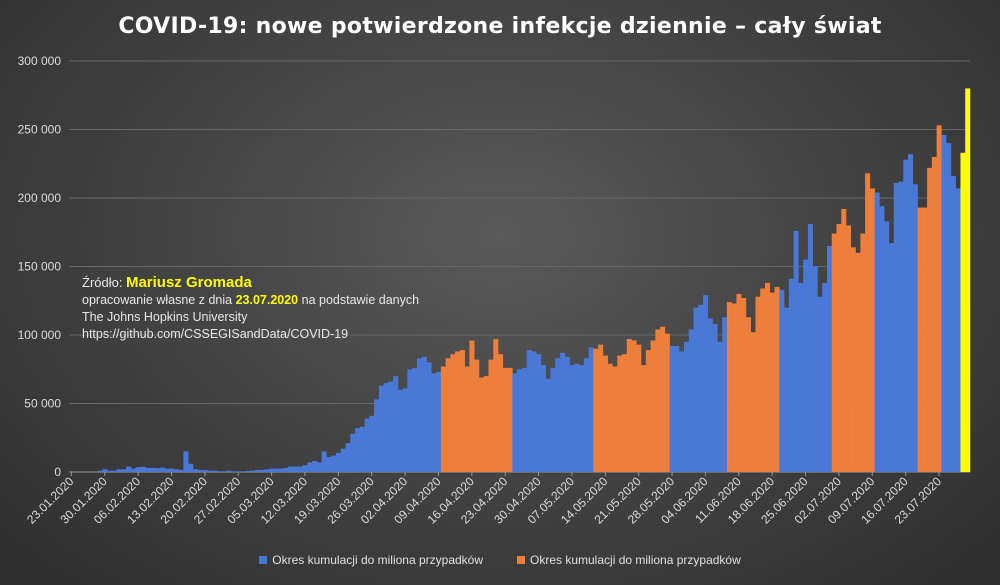 This screenshot has width=1000, height=585. I want to click on source-label: Źródło:, so click(102, 282).